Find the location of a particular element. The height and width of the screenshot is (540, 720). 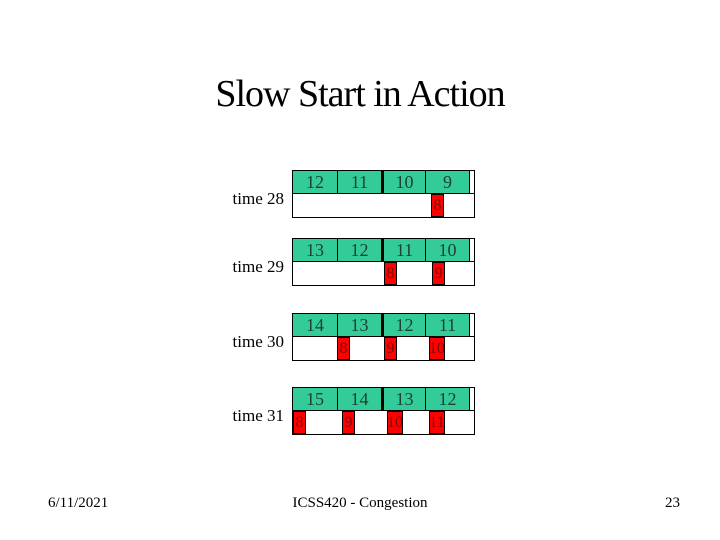

ack-bar: 8 9 is located at coordinates (383, 273).